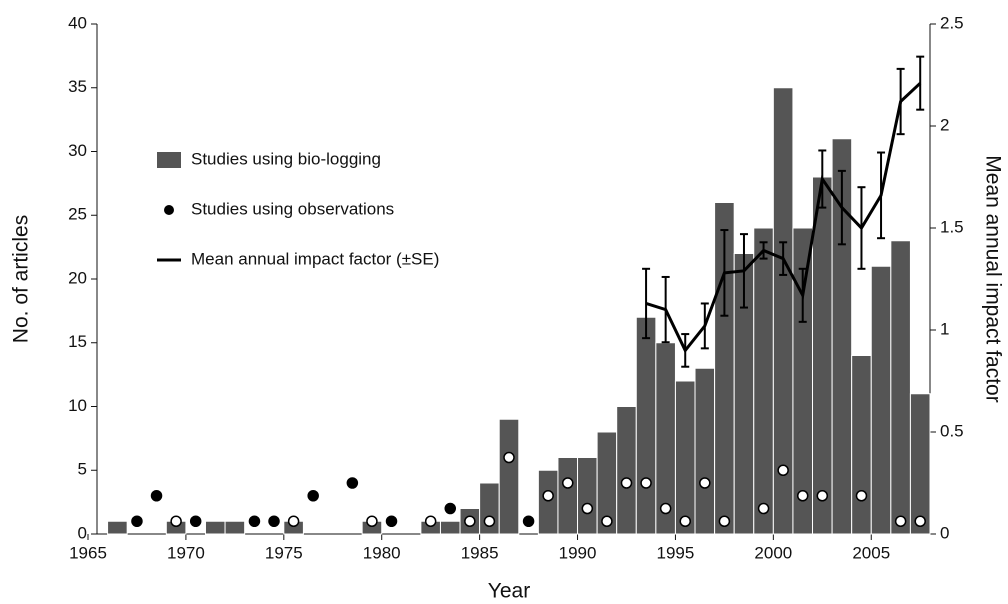 This screenshot has height=604, width=1008. Describe the element at coordinates (871, 552) in the screenshot. I see `x-tick-label: 2005` at that location.